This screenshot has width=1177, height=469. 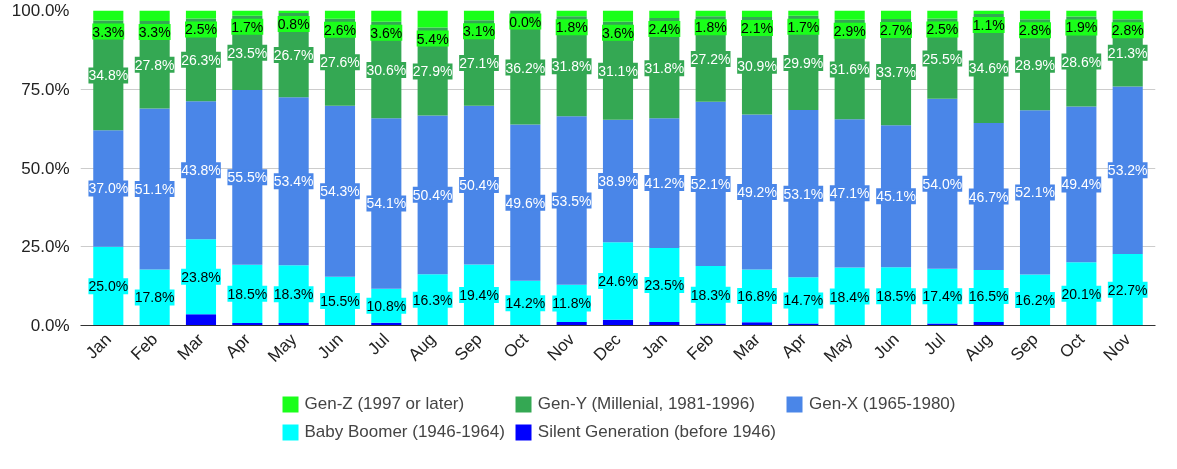 I want to click on data-label: 53.1%, so click(x=803, y=193).